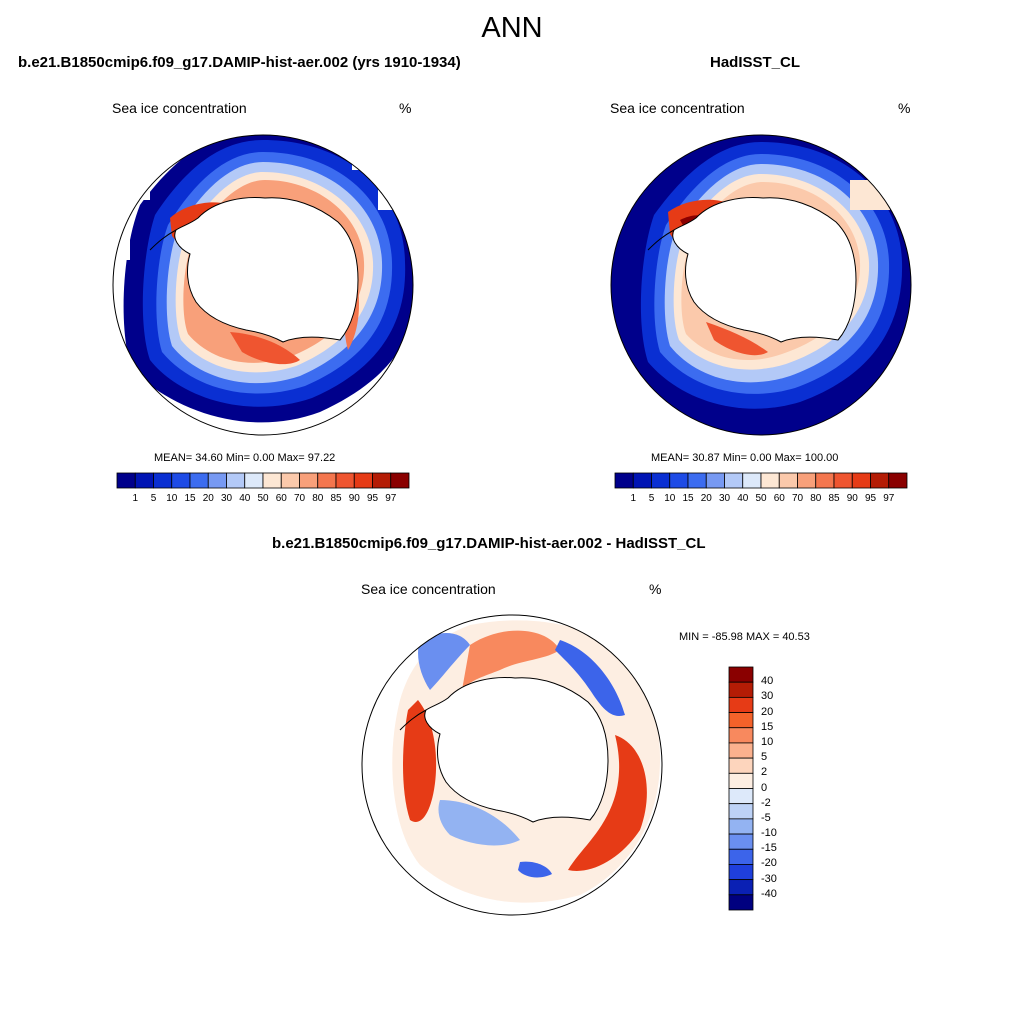  I want to click on panel3-map-border, so click(512, 765).